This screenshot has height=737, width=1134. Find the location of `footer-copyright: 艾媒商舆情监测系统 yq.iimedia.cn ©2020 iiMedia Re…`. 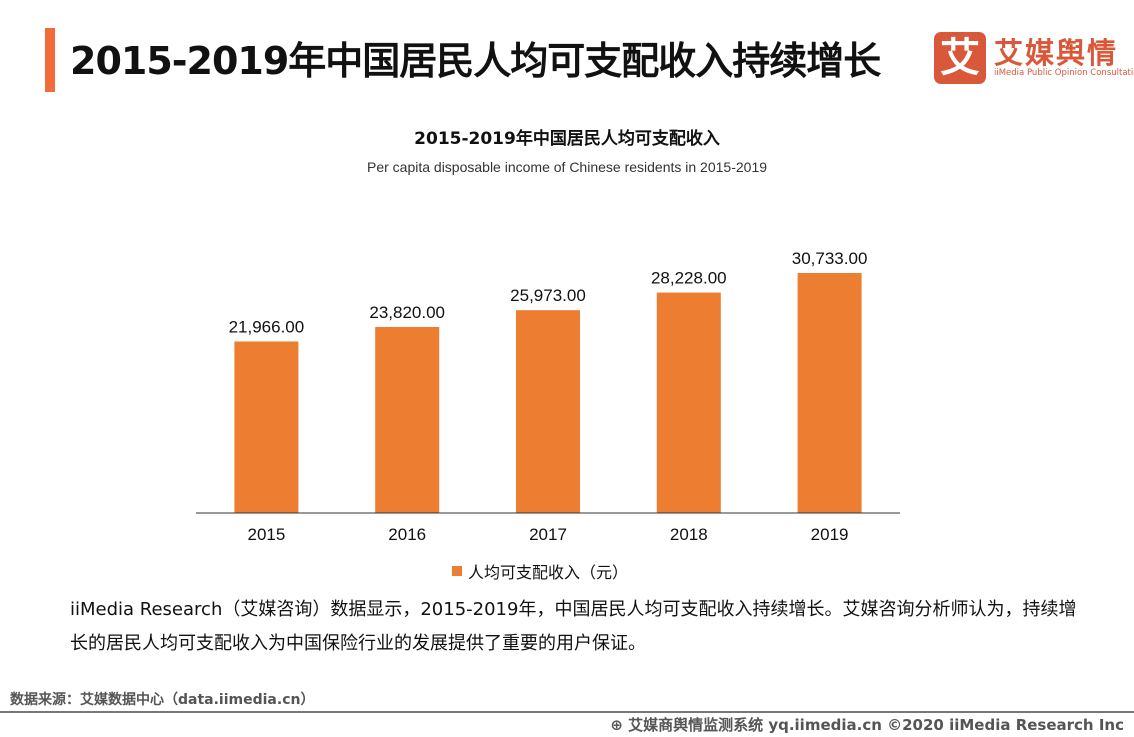

footer-copyright: 艾媒商舆情监测系统 yq.iimedia.cn ©2020 iiMedia Re… is located at coordinates (876, 725).